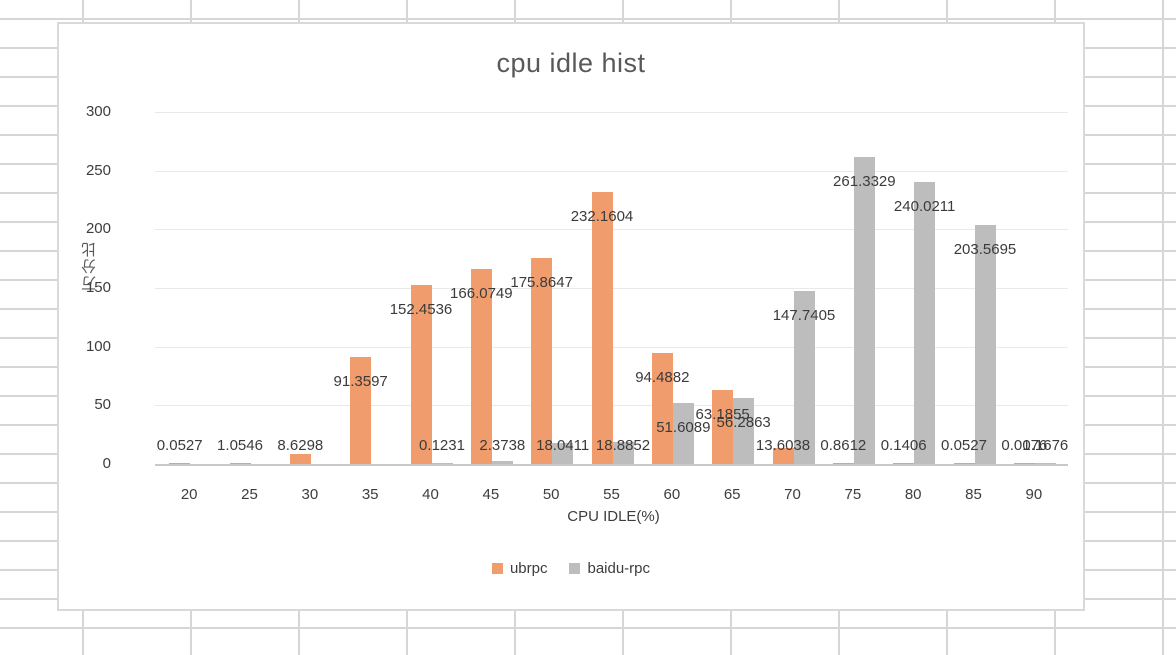 This screenshot has height=655, width=1176. What do you see at coordinates (491, 494) in the screenshot?
I see `x-axis-tick-label: 45` at bounding box center [491, 494].